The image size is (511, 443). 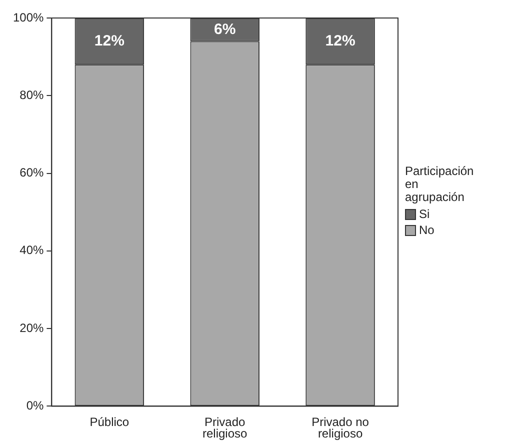 I want to click on x-tick-label: Privado no religioso, so click(x=341, y=428).